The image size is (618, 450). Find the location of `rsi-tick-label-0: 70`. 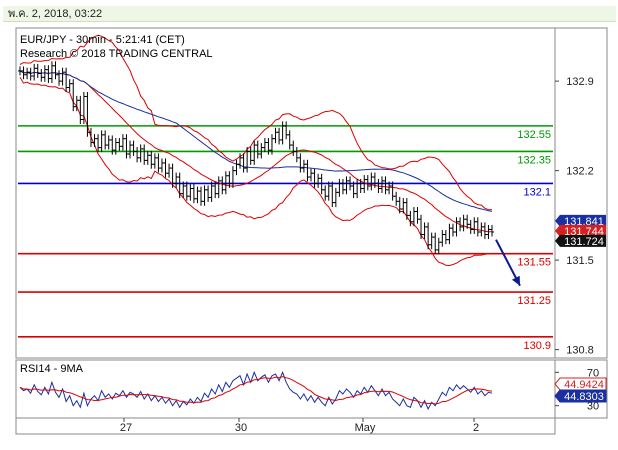

rsi-tick-label-0: 70 is located at coordinates (593, 373).